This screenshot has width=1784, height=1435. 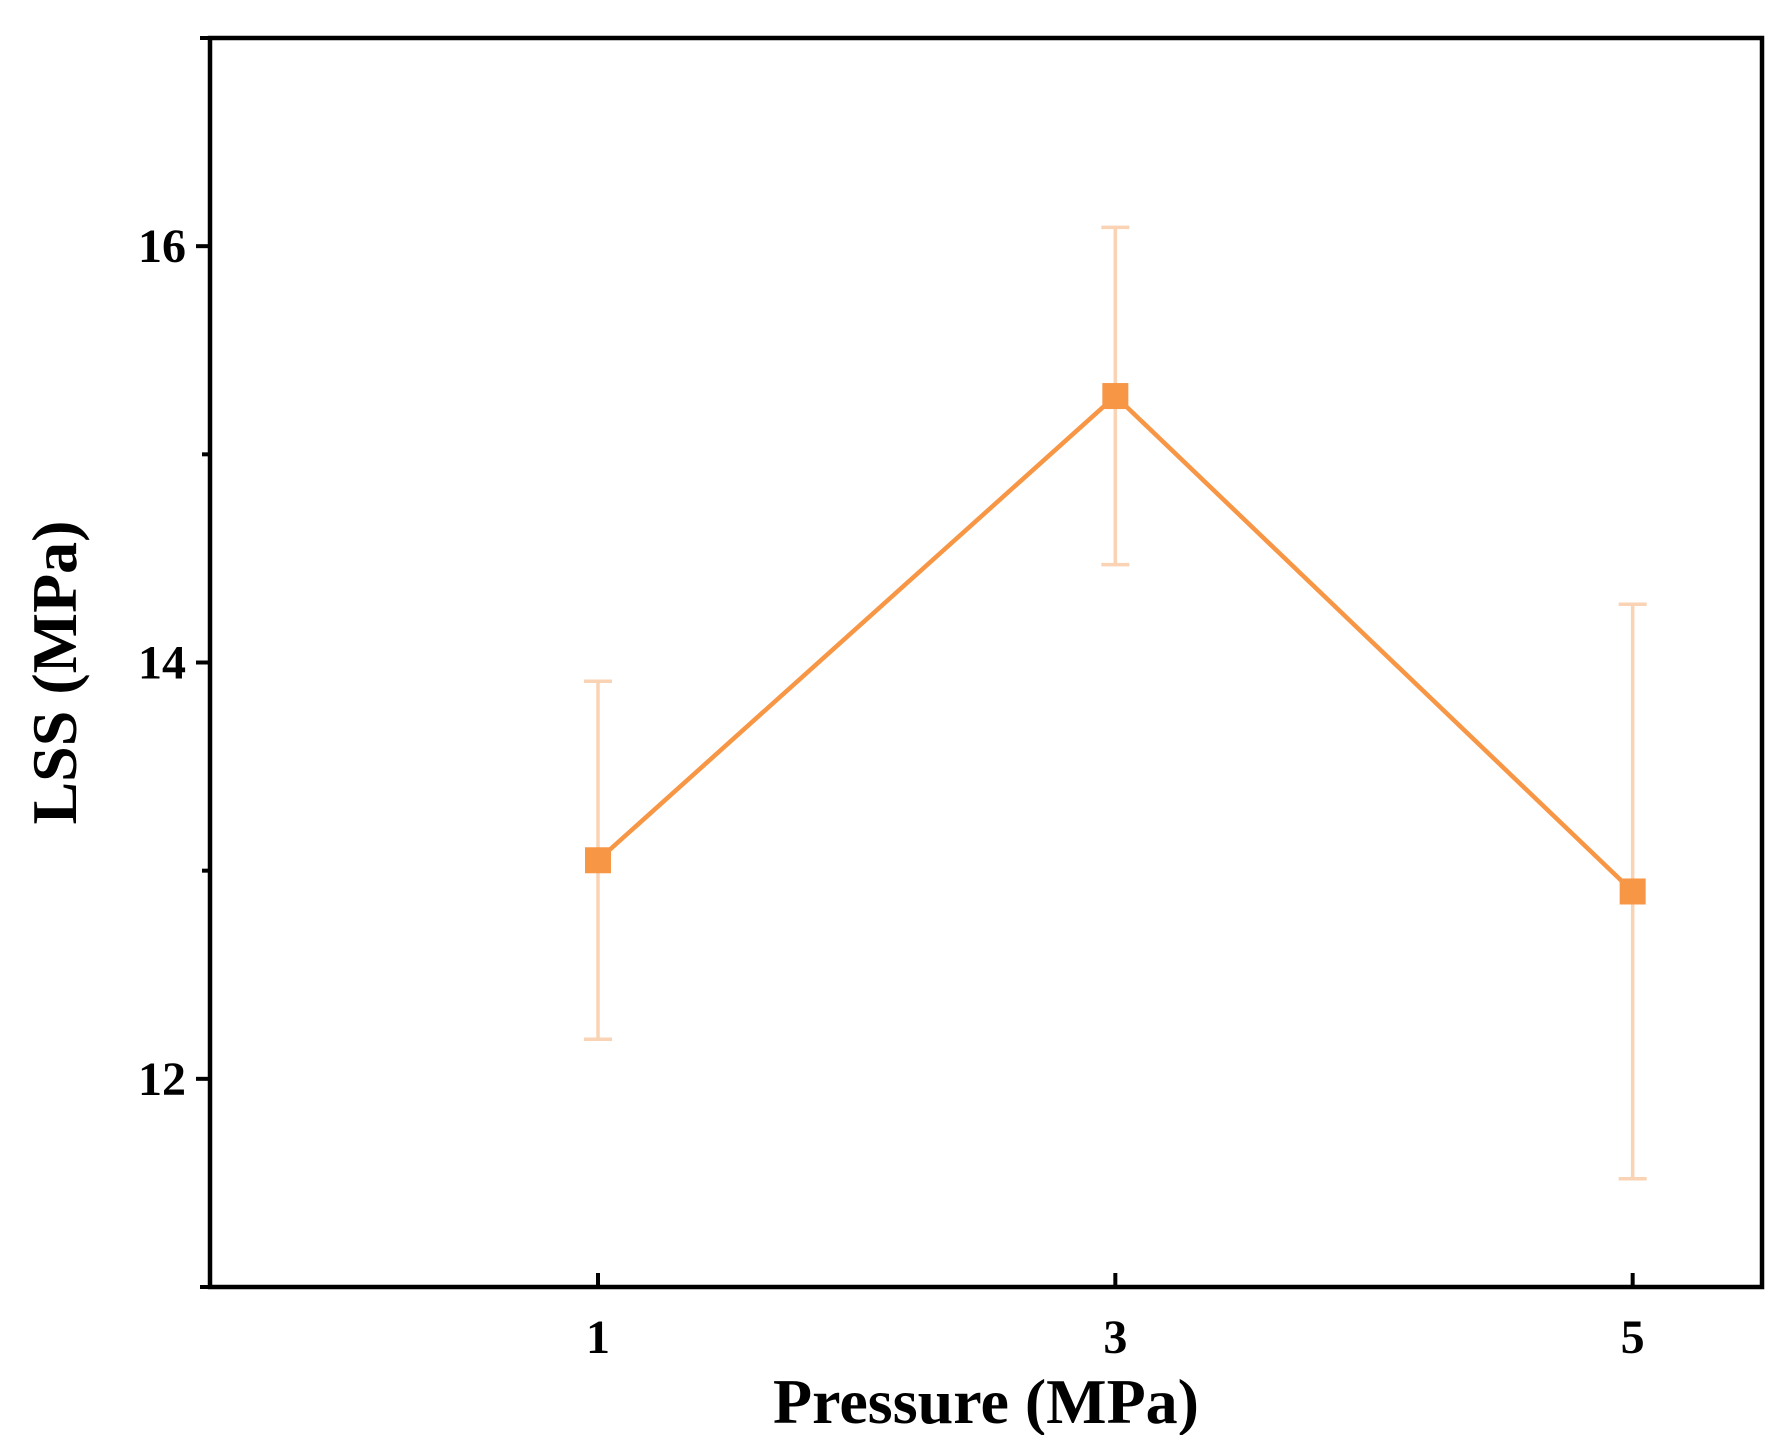 What do you see at coordinates (162, 1079) in the screenshot?
I see `y-tick-label: 12` at bounding box center [162, 1079].